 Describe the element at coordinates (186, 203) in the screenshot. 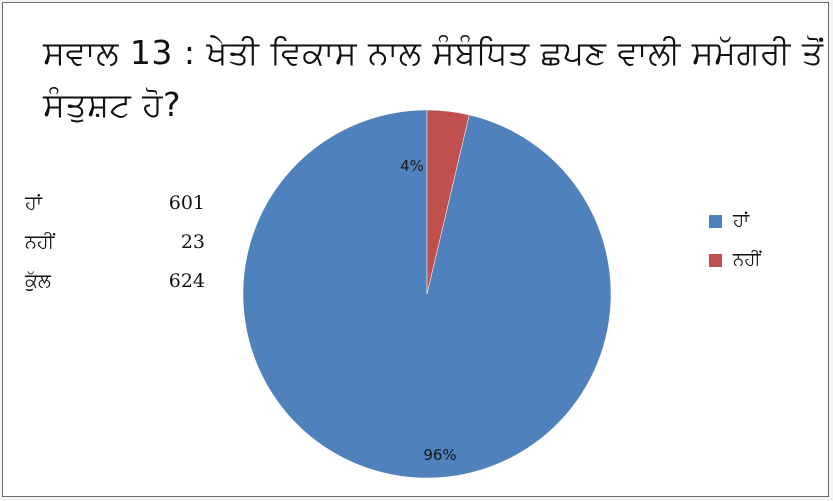

I see `stat-value-yes: 601` at that location.